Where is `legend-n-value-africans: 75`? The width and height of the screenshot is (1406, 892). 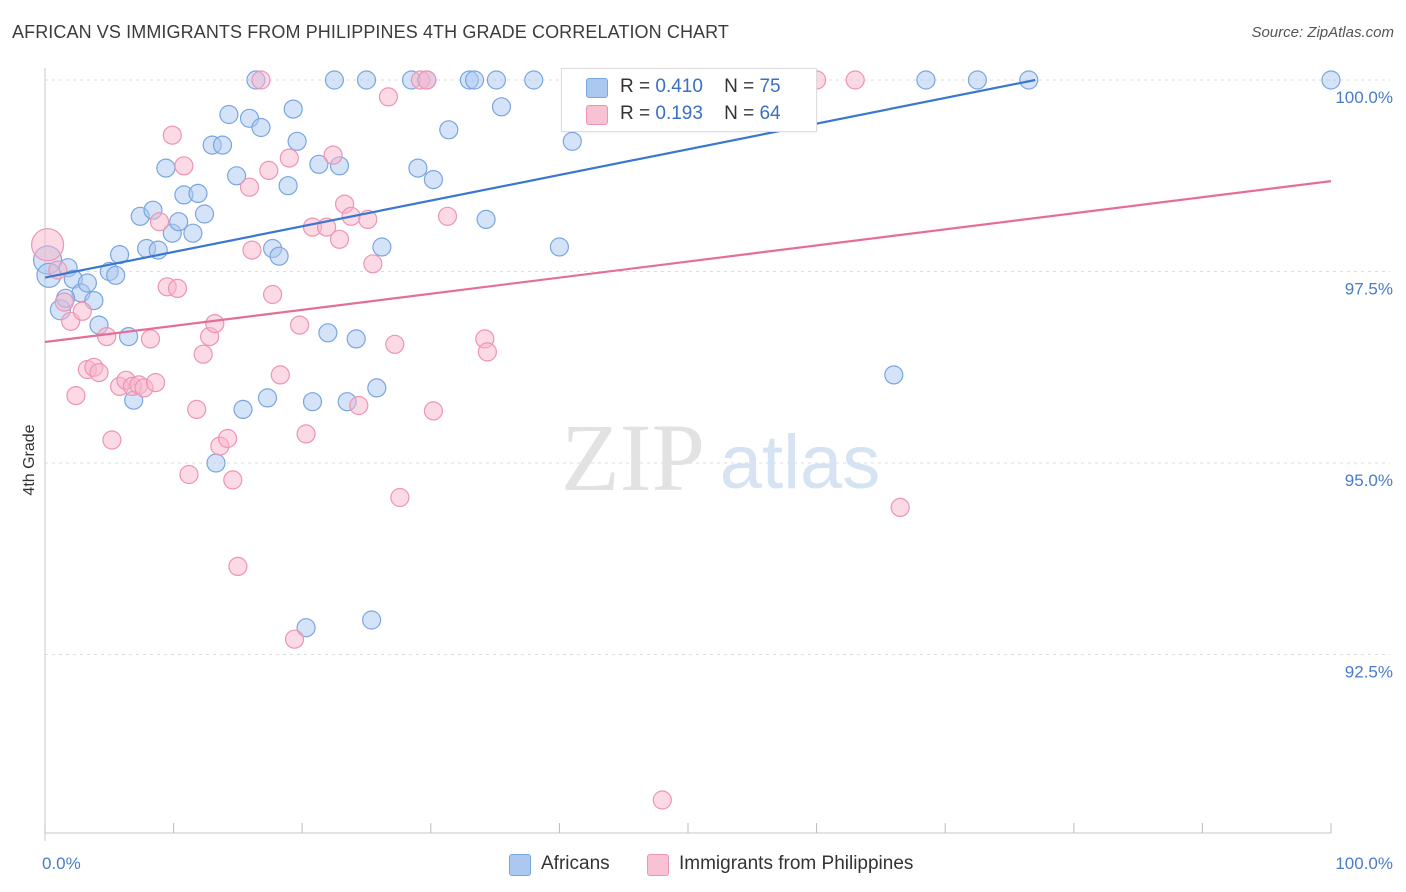
legend-n-value-africans: 75 is located at coordinates (770, 86).